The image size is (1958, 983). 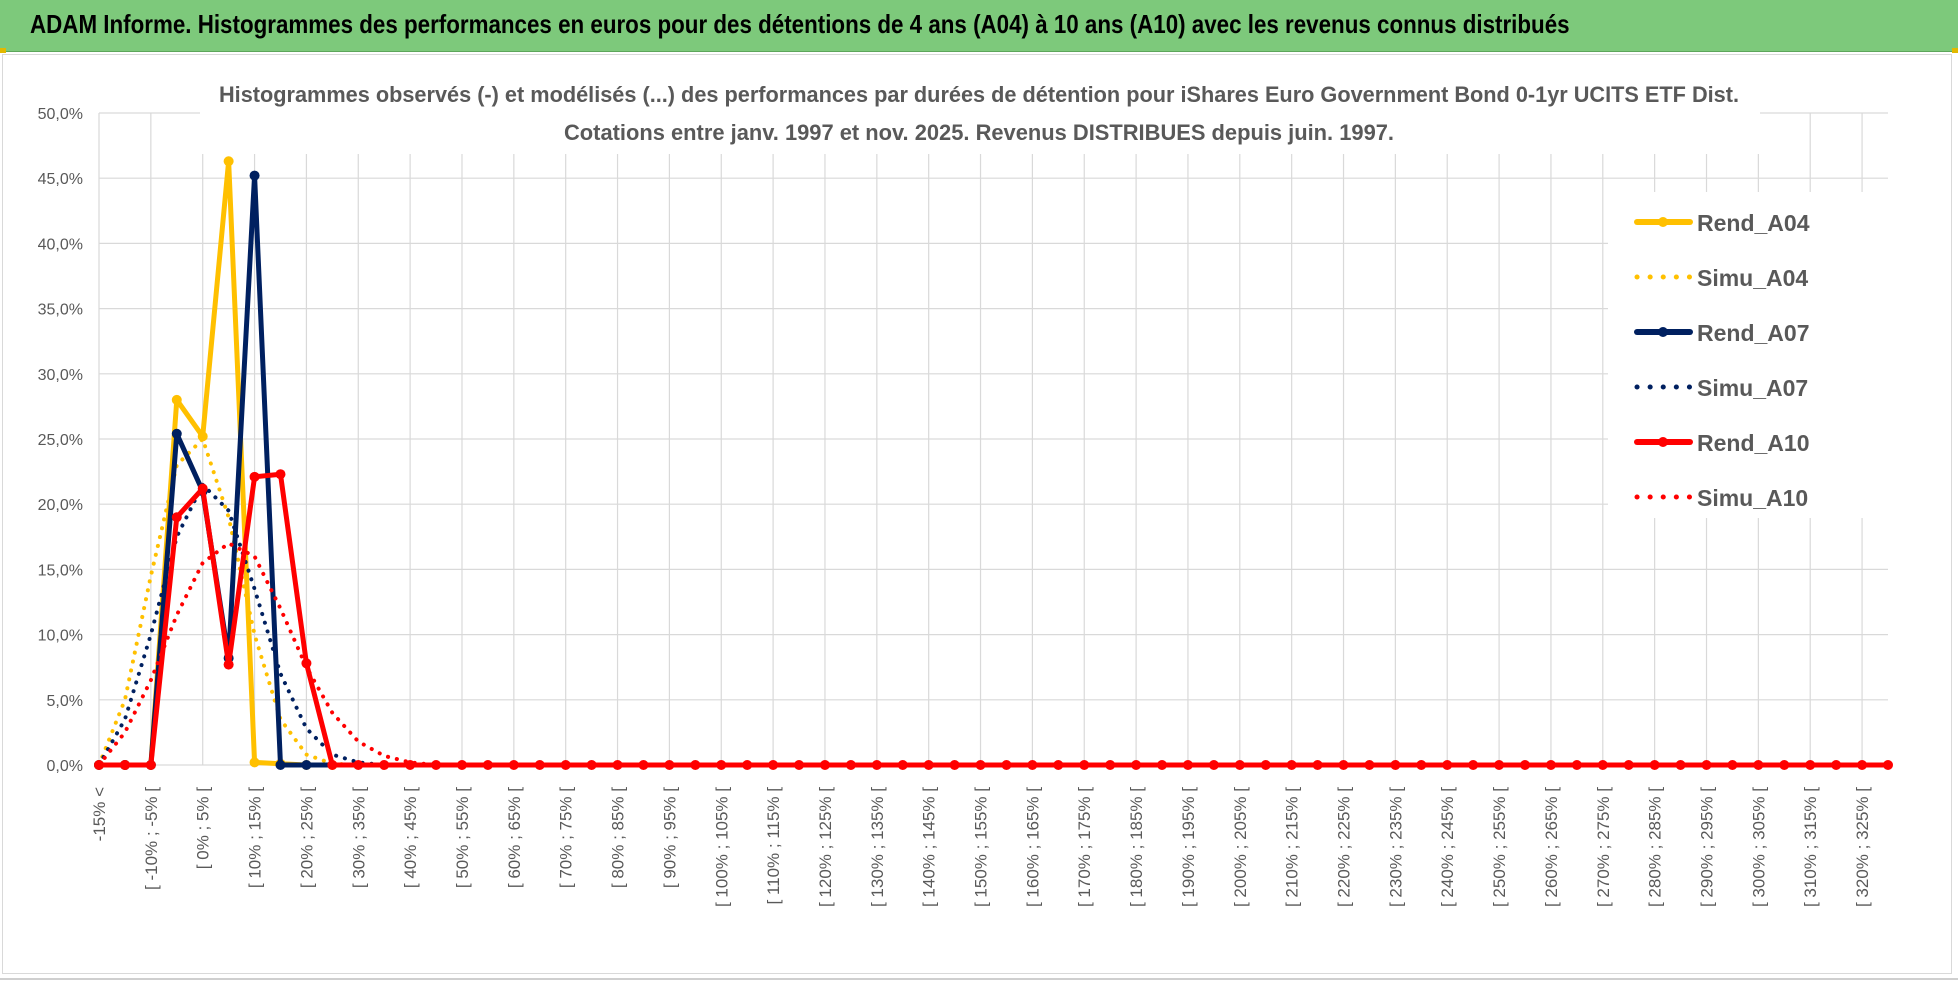 What do you see at coordinates (773, 846) in the screenshot?
I see `x-tick-label: [ 110% ; 115% [` at bounding box center [773, 846].